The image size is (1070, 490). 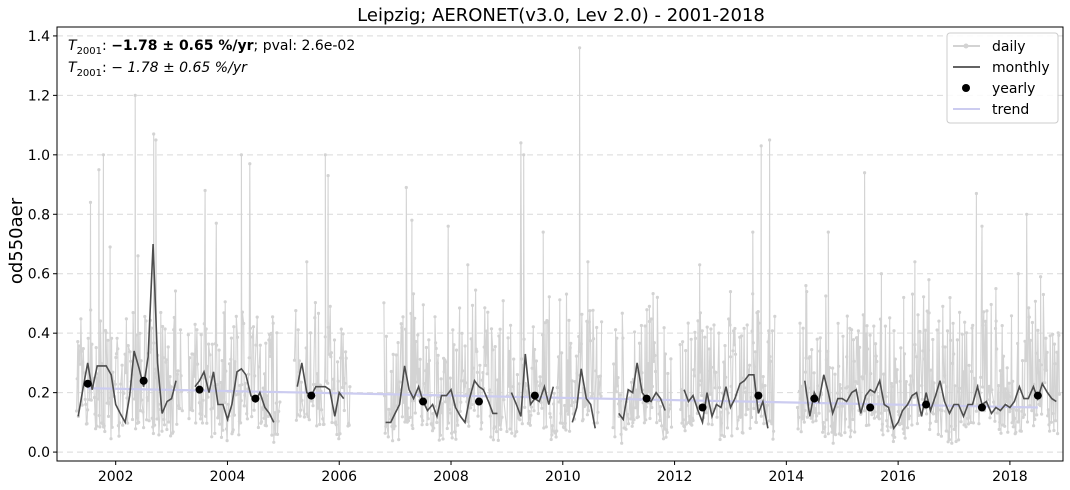 I want to click on monthly-line-segment, so click(x=127, y=334).